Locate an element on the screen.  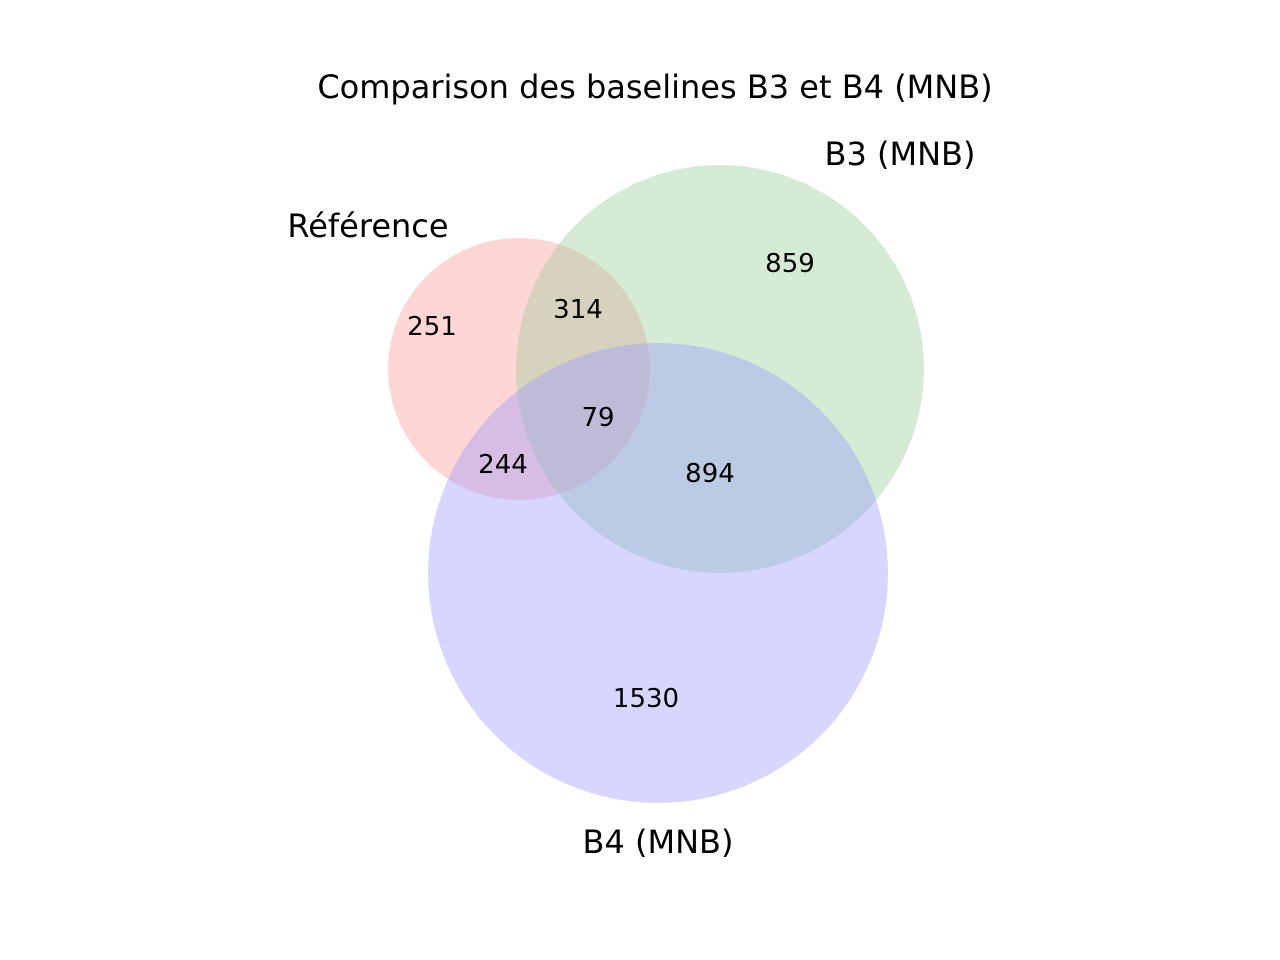
set-label-b4: B4 (MNB) is located at coordinates (658, 842).